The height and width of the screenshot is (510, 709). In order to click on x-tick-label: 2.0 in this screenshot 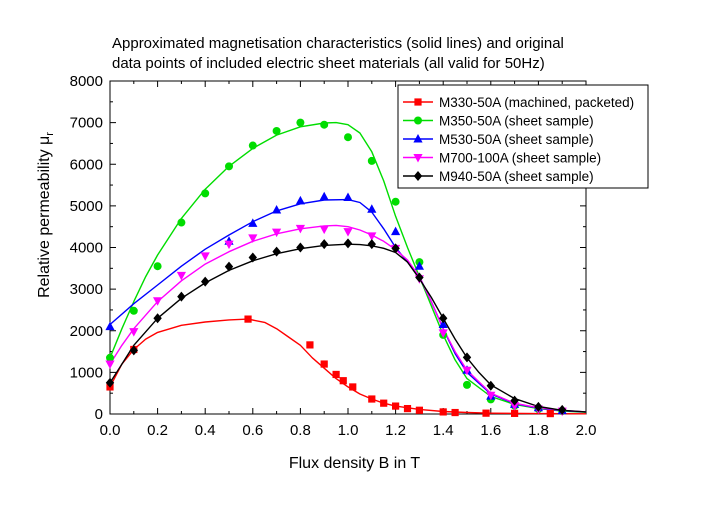, I will do `click(586, 430)`.